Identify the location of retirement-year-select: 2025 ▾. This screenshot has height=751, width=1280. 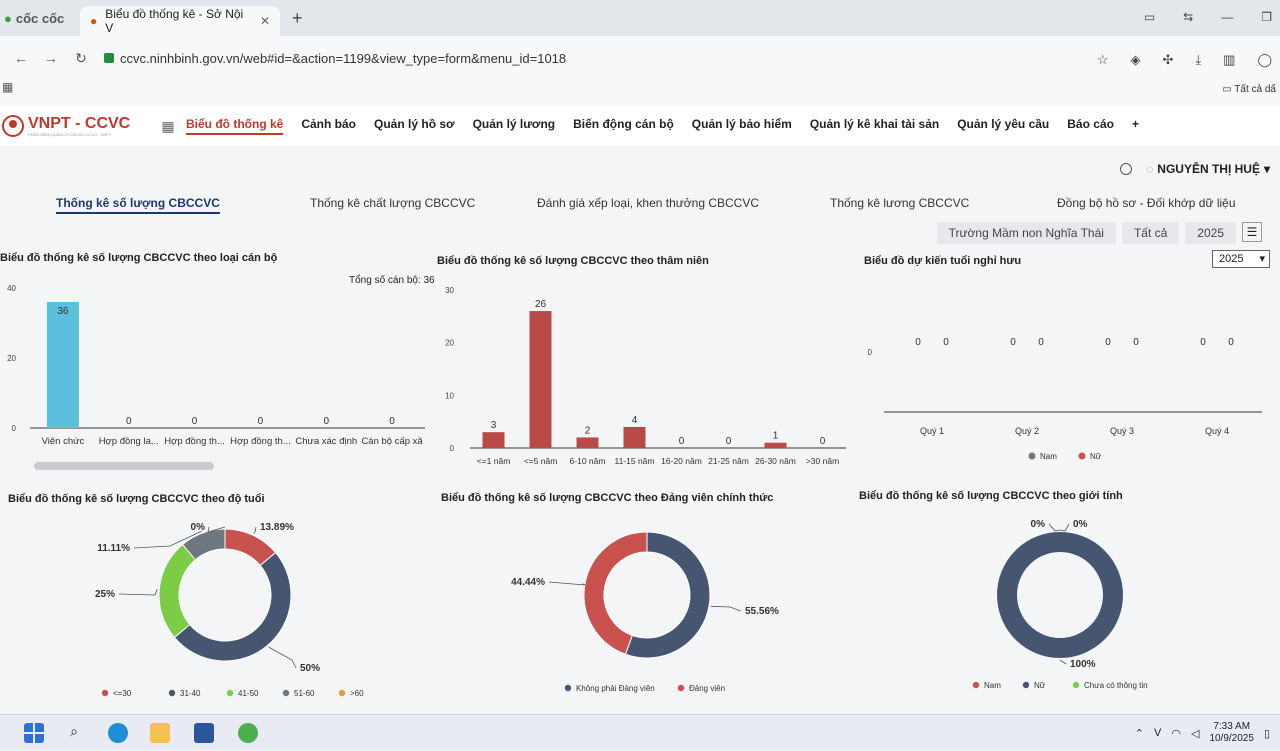
(1241, 259).